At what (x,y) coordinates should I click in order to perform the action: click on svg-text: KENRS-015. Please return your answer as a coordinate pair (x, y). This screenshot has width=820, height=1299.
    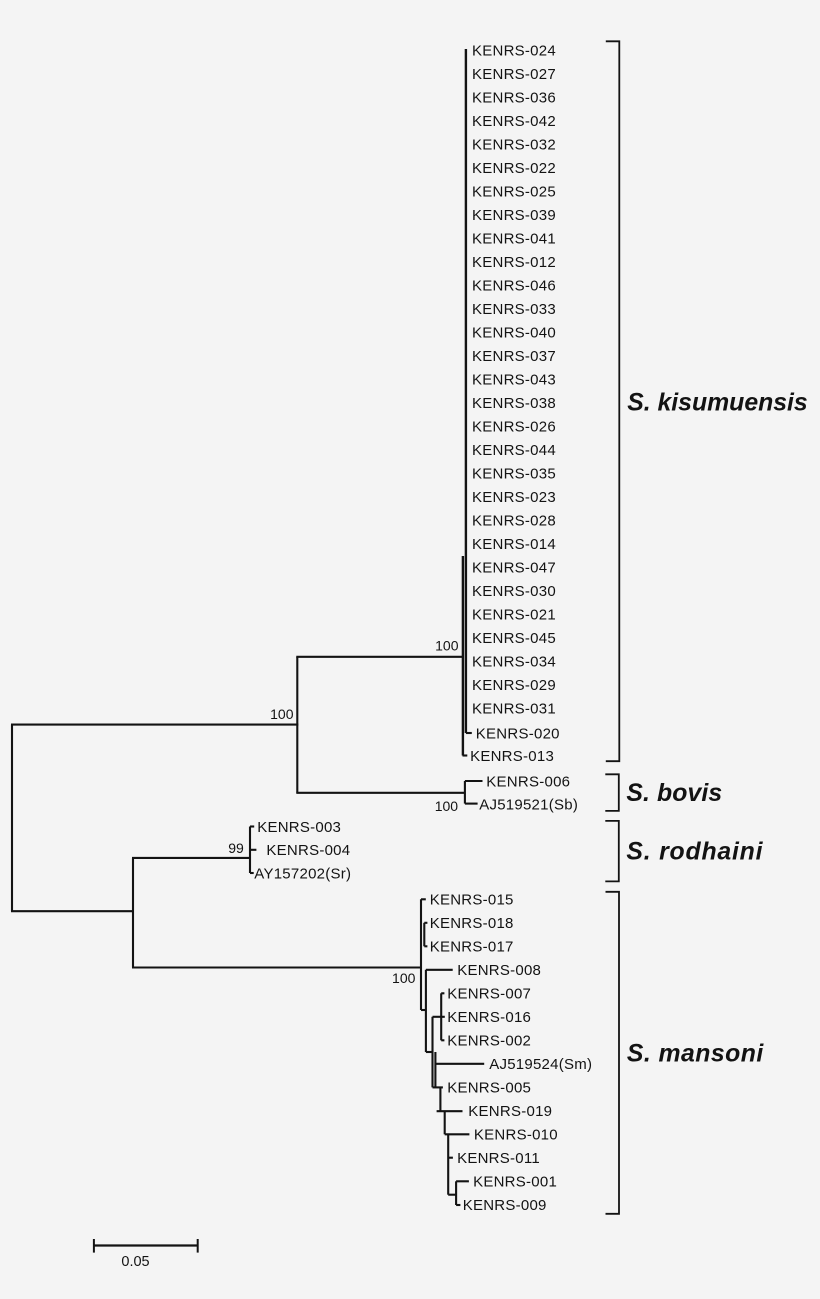
    Looking at the image, I should click on (472, 900).